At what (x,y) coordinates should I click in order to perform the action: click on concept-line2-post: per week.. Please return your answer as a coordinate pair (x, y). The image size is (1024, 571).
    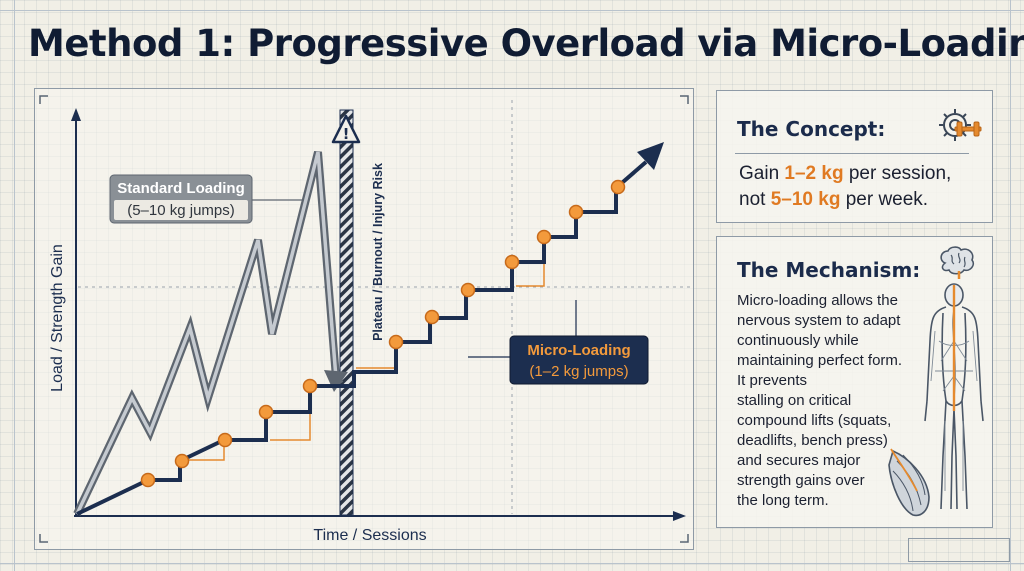
    Looking at the image, I should click on (884, 199).